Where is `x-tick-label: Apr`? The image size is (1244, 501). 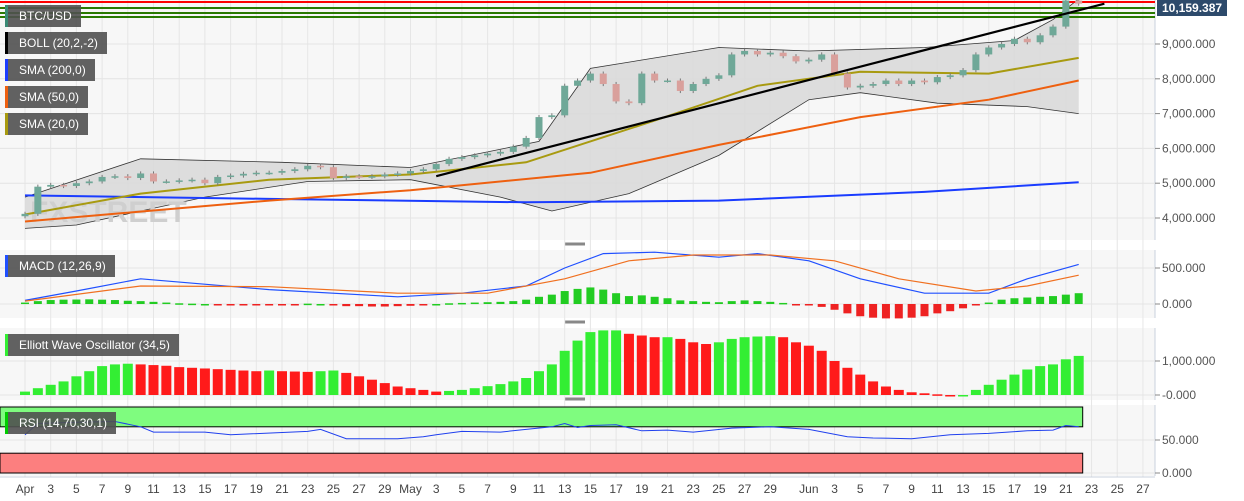 x-tick-label: Apr is located at coordinates (25, 489).